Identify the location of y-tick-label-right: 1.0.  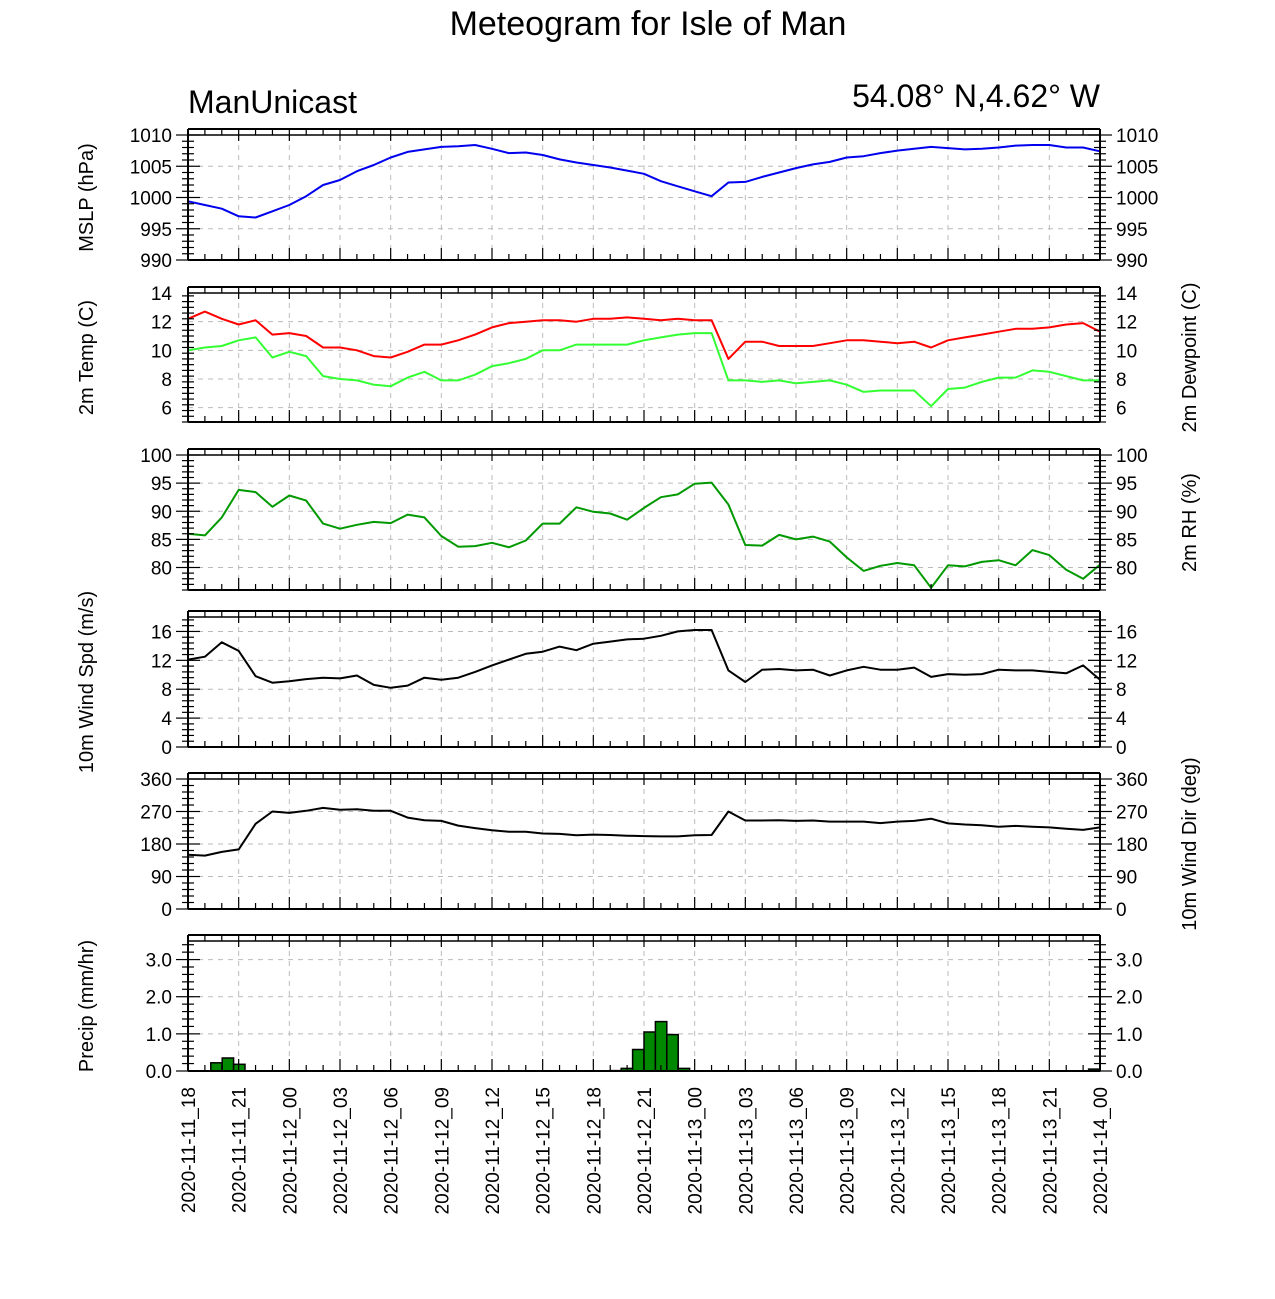
(1129, 1035).